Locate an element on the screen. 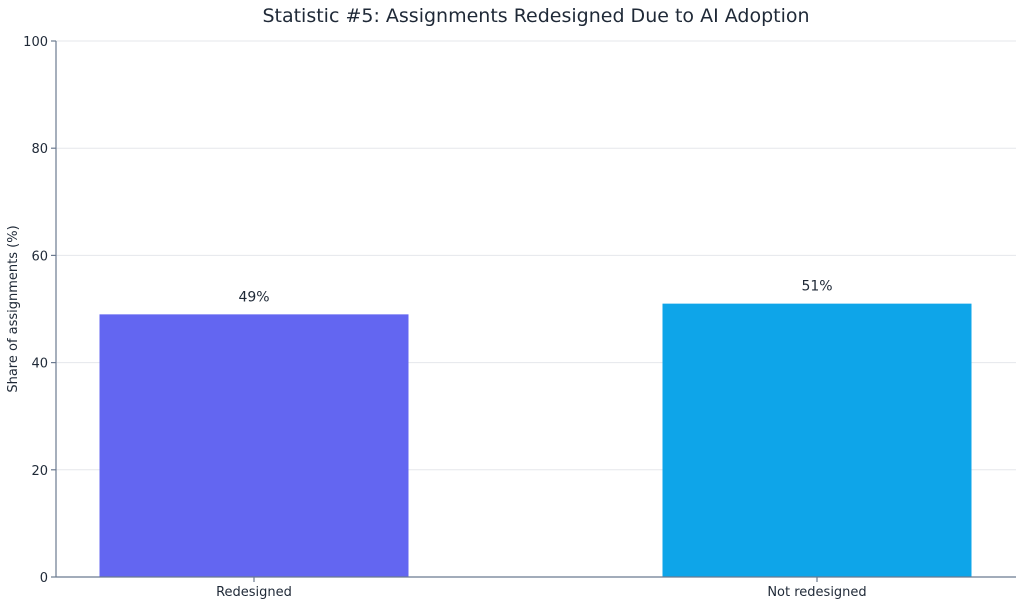  y-tick-label: 80 is located at coordinates (39, 149).